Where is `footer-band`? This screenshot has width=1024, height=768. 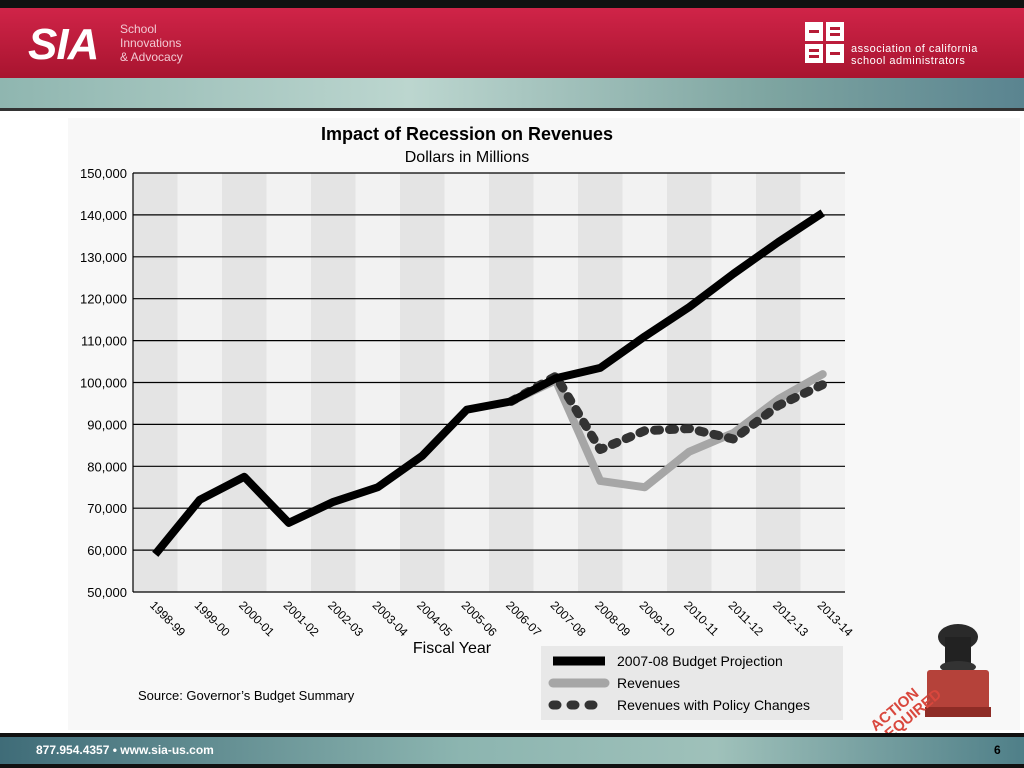 footer-band is located at coordinates (512, 750).